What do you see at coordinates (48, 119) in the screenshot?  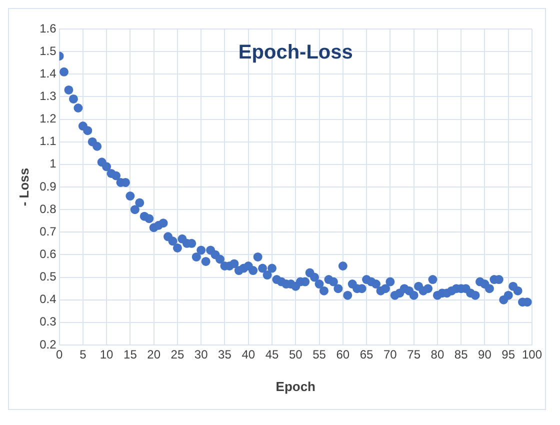 I see `y-tick-label: 1.2` at bounding box center [48, 119].